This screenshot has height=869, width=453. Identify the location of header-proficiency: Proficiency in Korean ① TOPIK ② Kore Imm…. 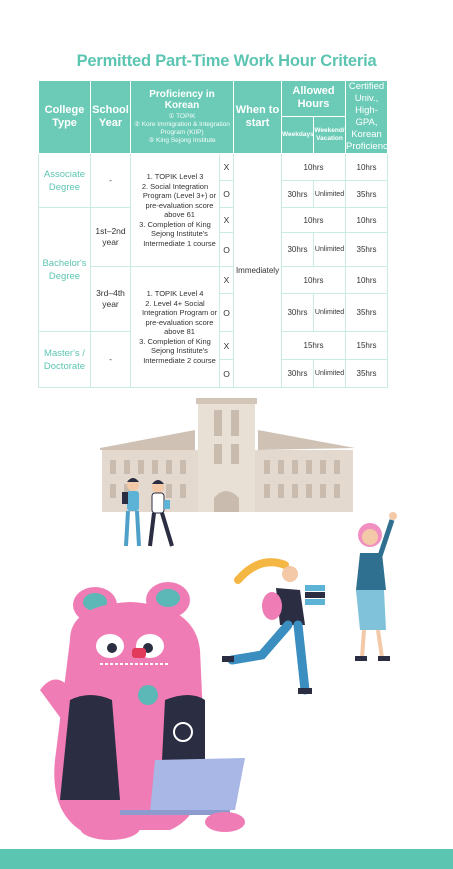
(182, 117).